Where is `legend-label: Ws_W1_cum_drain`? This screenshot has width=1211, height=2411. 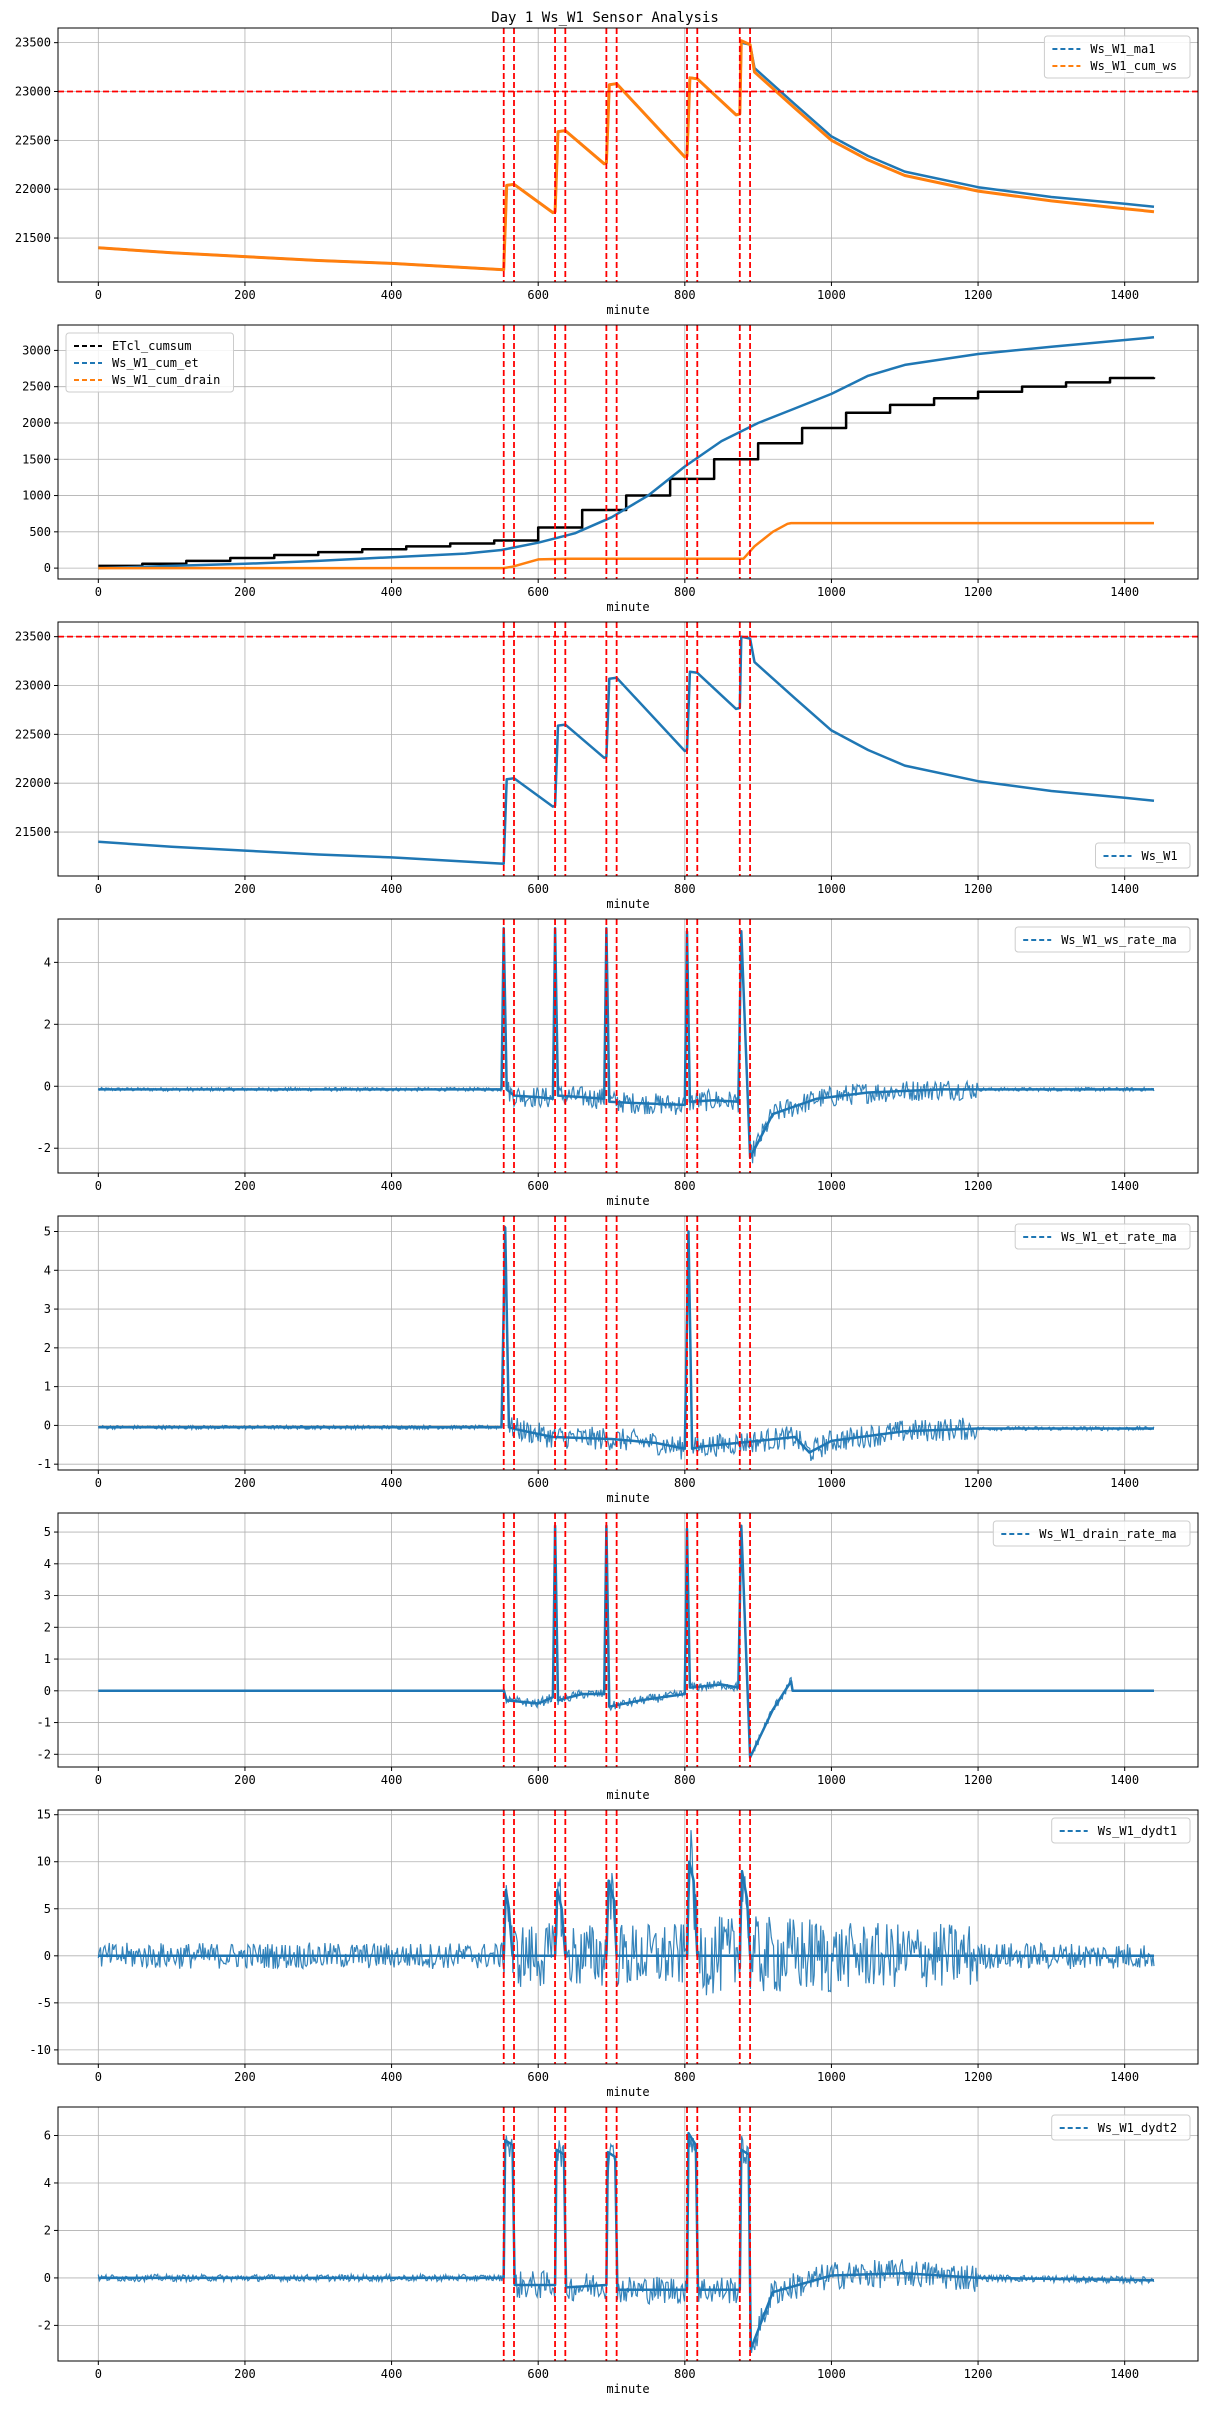
legend-label: Ws_W1_cum_drain is located at coordinates (166, 380).